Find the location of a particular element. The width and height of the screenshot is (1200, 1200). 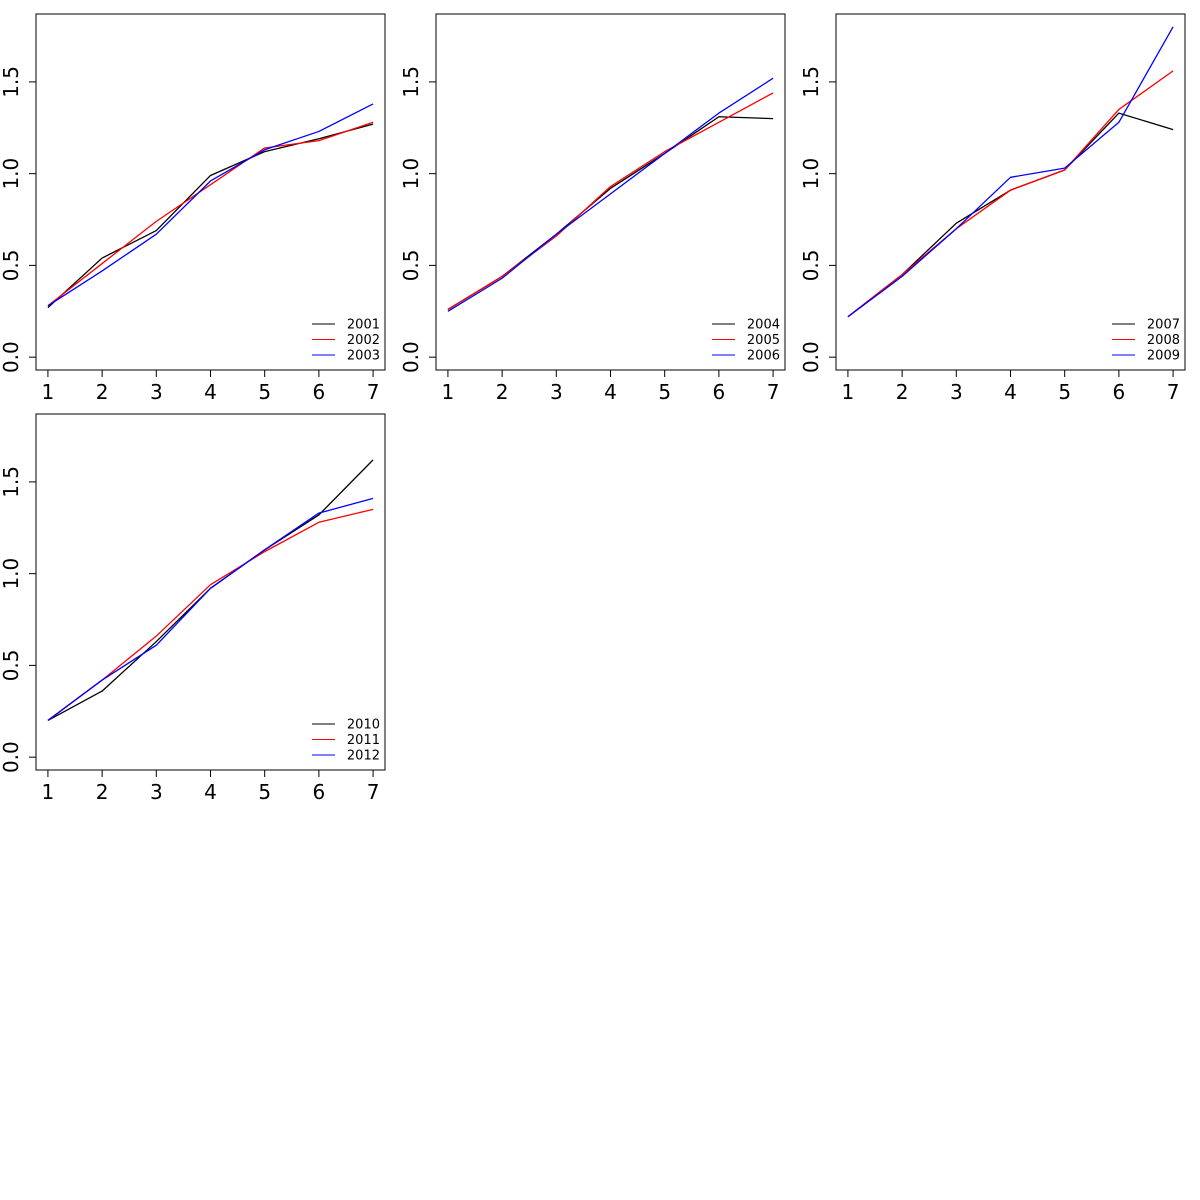

legend-label: 2011 is located at coordinates (363, 740).